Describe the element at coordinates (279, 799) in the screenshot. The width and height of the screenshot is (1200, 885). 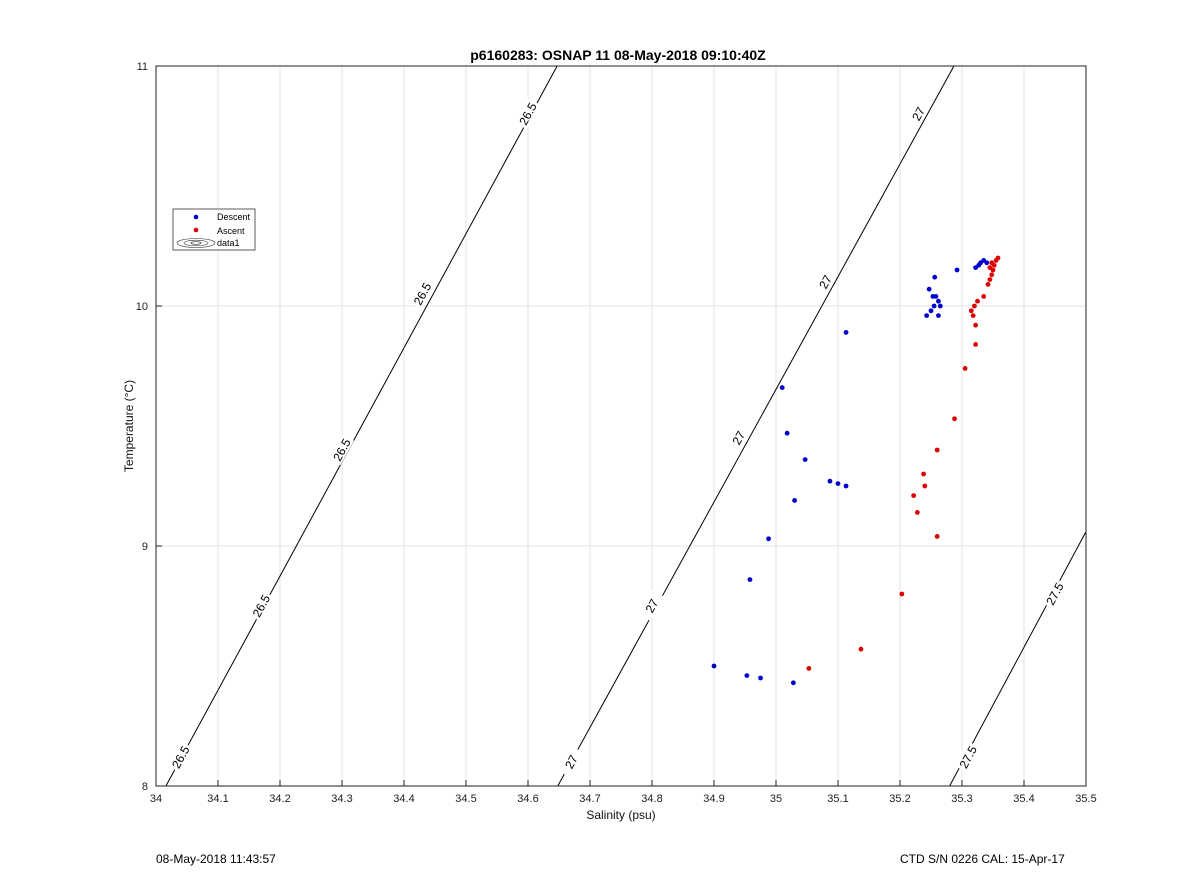
I see `x-tick-label: 34.2` at that location.